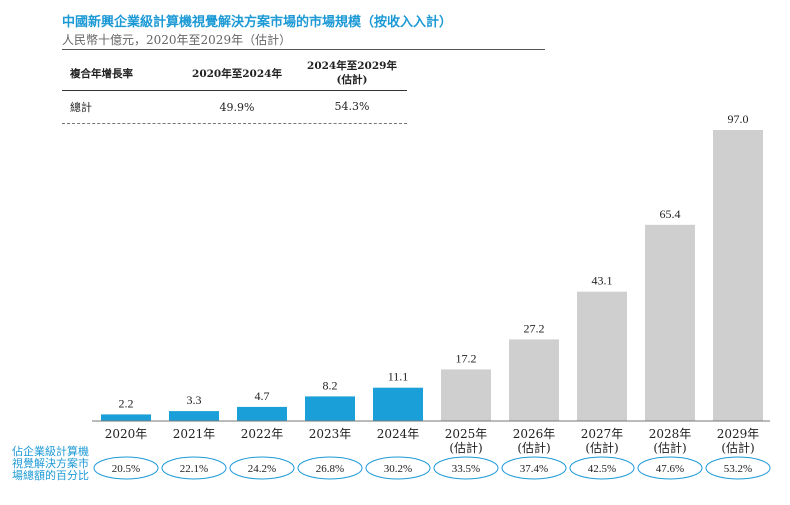  I want to click on chart-subtitle: 人民幣十億元，2020年至2029年（估計）, so click(177, 40).